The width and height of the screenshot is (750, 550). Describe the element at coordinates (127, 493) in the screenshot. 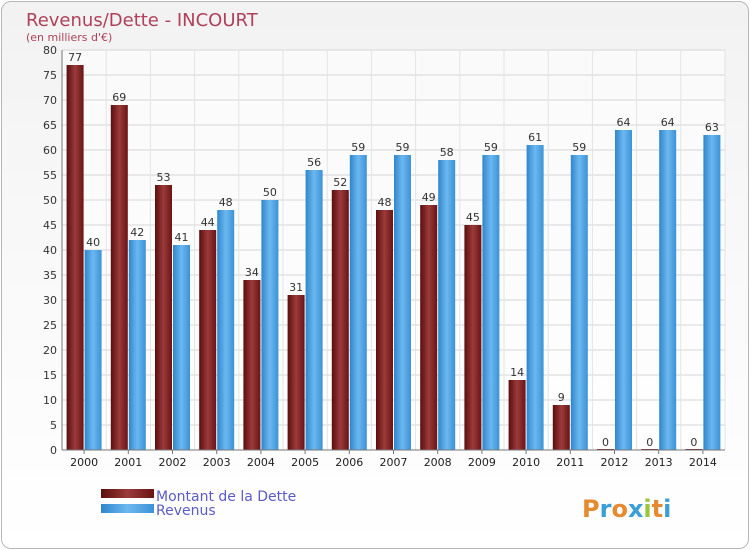

I see `legend-swatch-debt` at that location.